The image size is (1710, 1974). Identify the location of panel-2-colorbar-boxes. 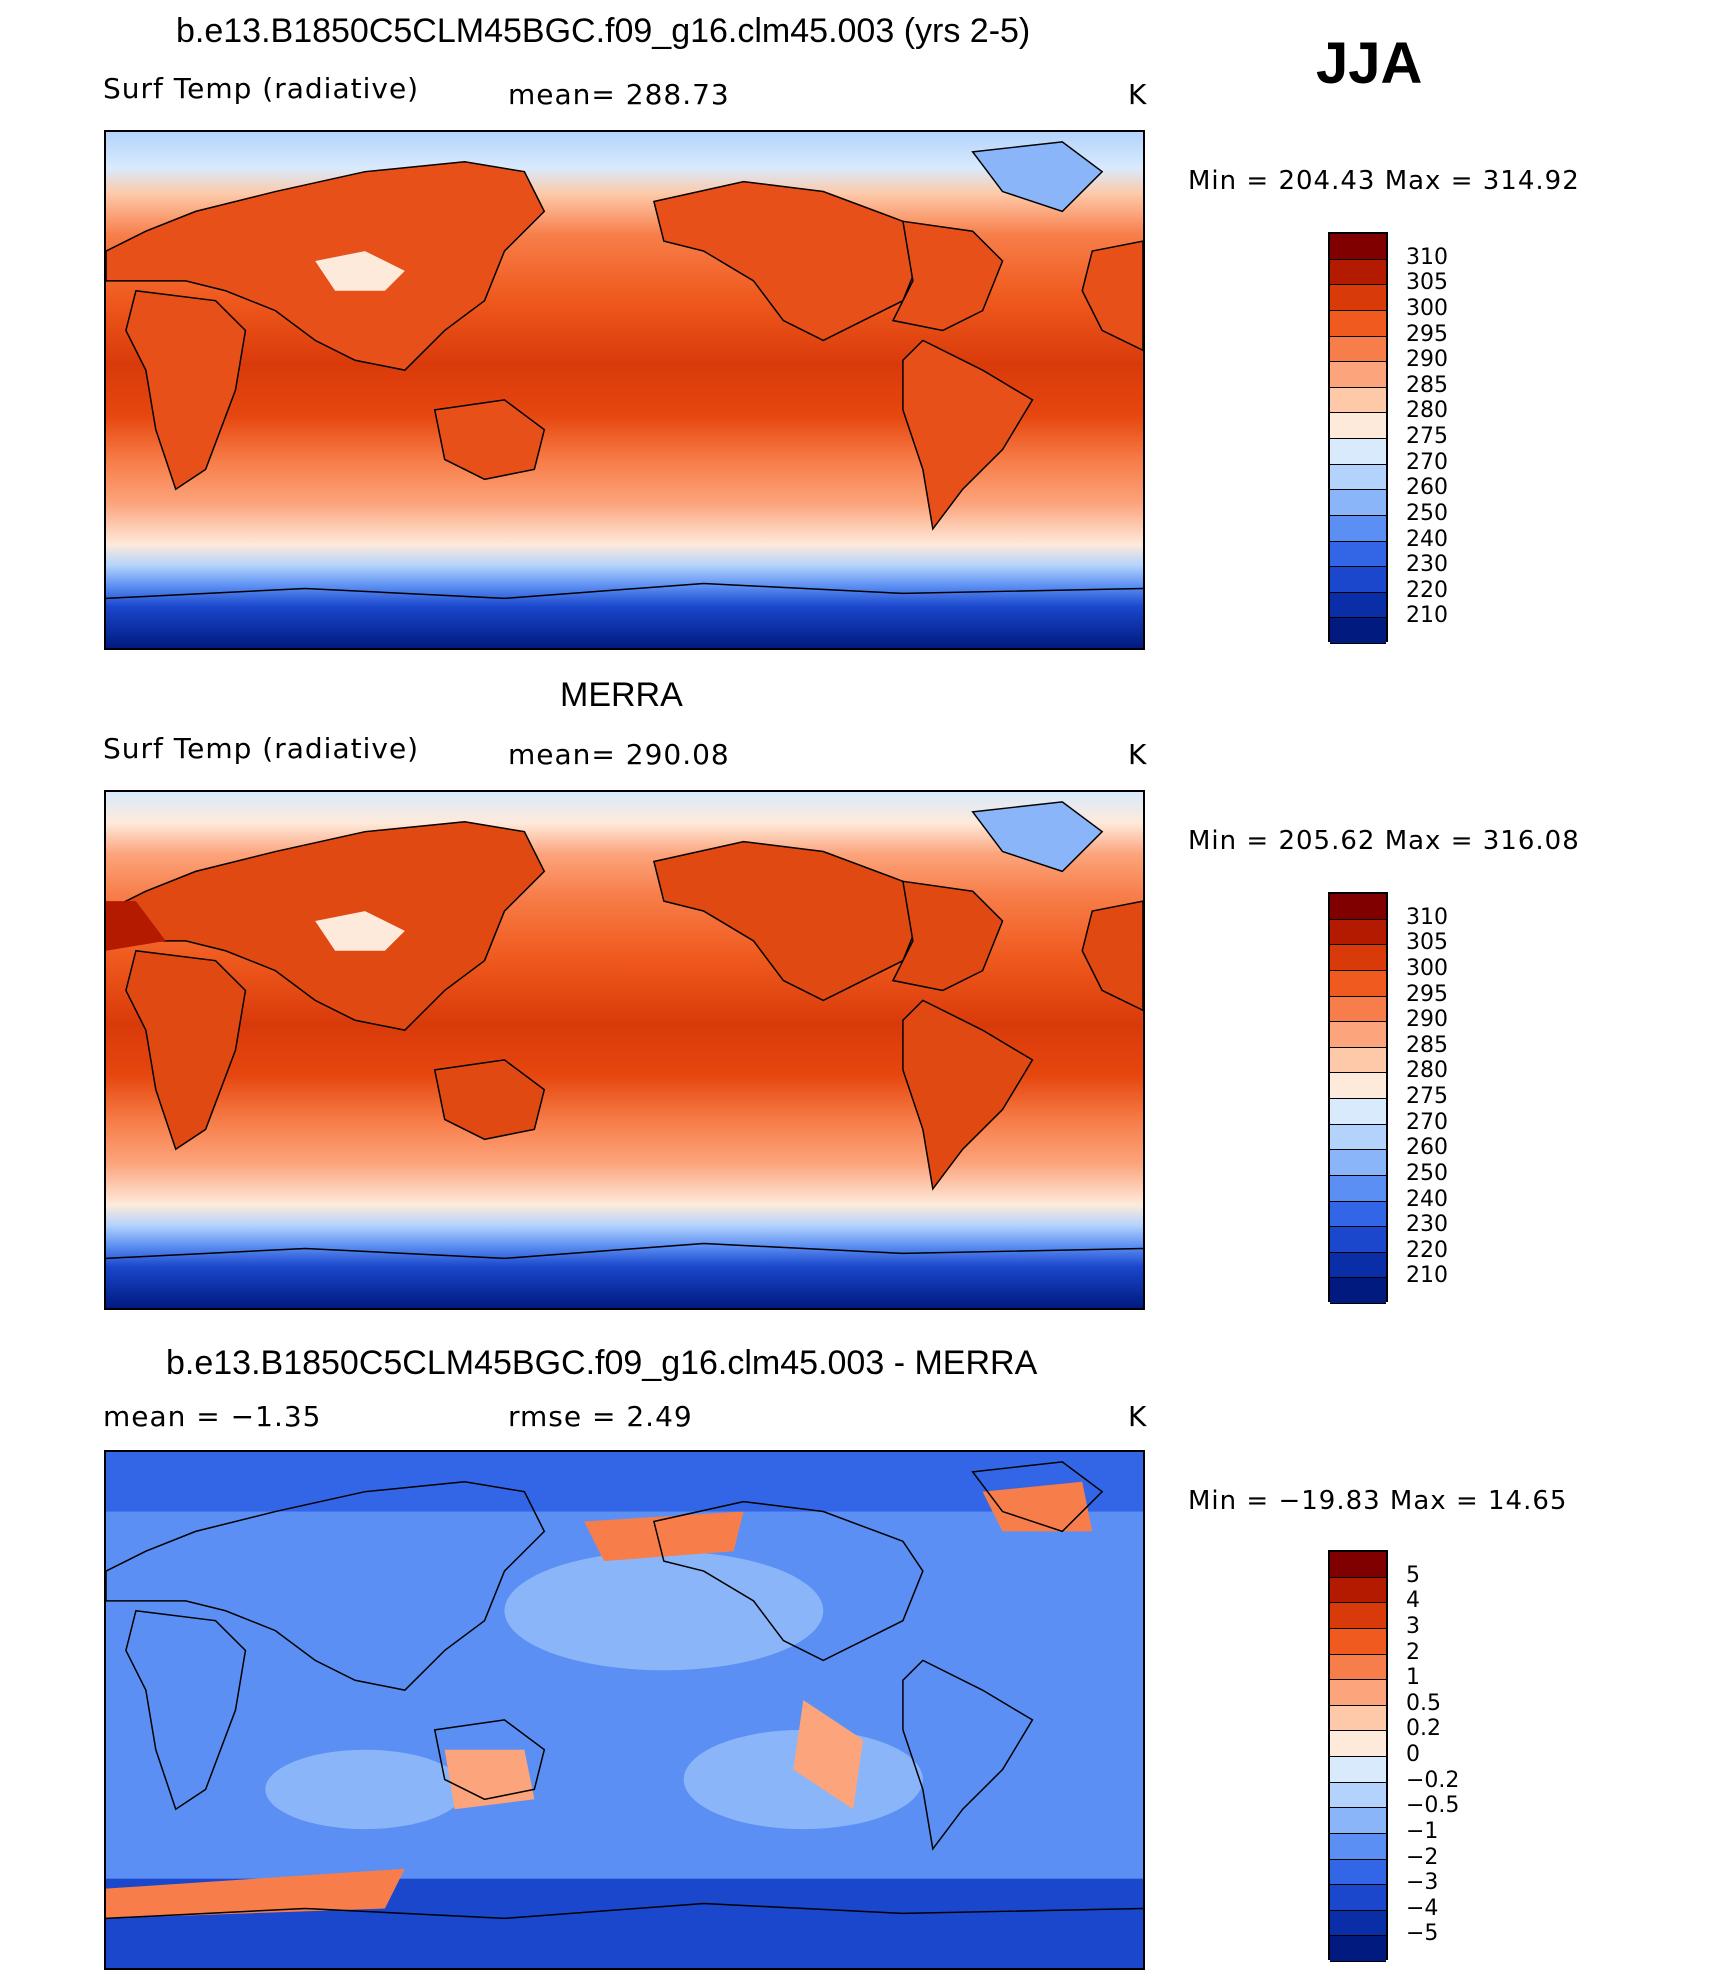
(1358, 1098).